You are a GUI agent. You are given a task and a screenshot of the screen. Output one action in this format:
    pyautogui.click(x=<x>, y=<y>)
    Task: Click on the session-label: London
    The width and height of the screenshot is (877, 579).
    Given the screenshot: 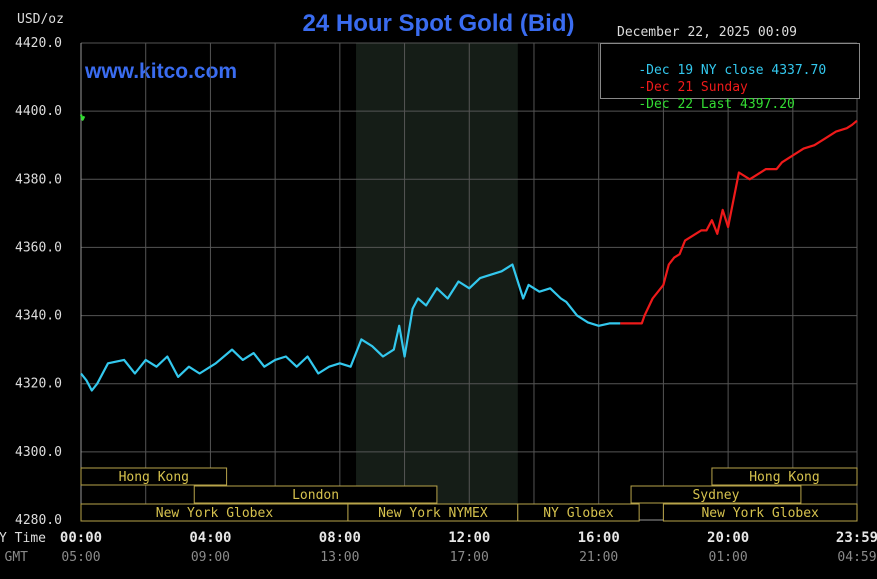 What is the action you would take?
    pyautogui.click(x=315, y=495)
    